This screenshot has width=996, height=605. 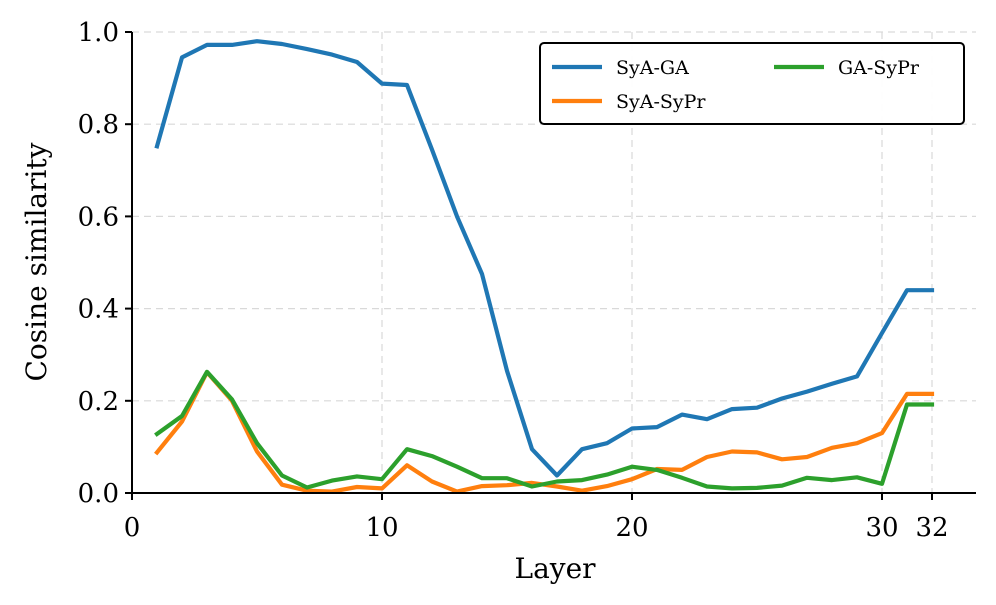 What do you see at coordinates (98, 402) in the screenshot?
I see `y-tick-label: 0.2` at bounding box center [98, 402].